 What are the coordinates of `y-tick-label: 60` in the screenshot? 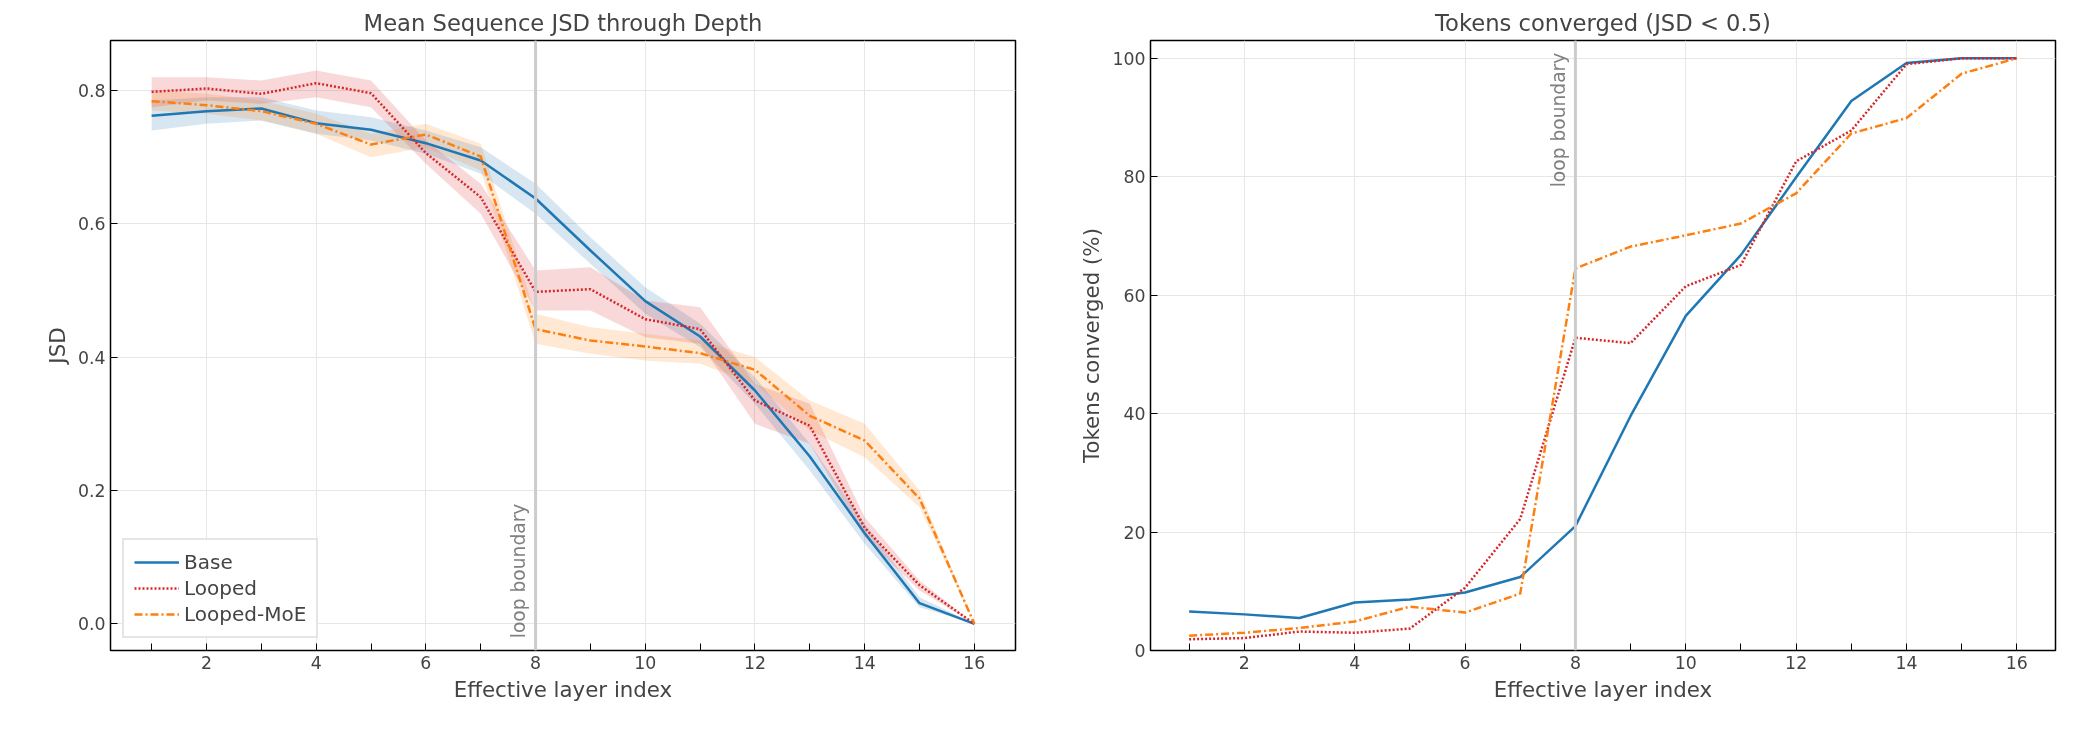 It's located at (1134, 295).